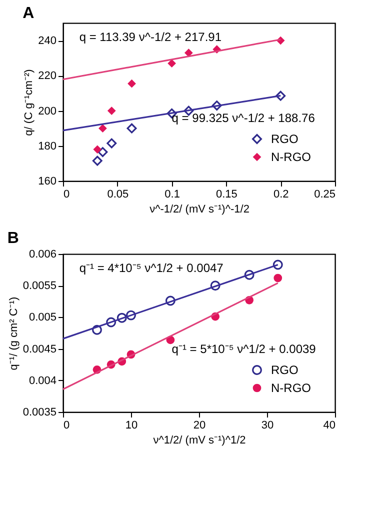 Image resolution: width=375 pixels, height=528 pixels. What do you see at coordinates (200, 210) in the screenshot?
I see `x-axis-title: ν^-1/2/ (mV s⁻¹)^-1/2` at bounding box center [200, 210].